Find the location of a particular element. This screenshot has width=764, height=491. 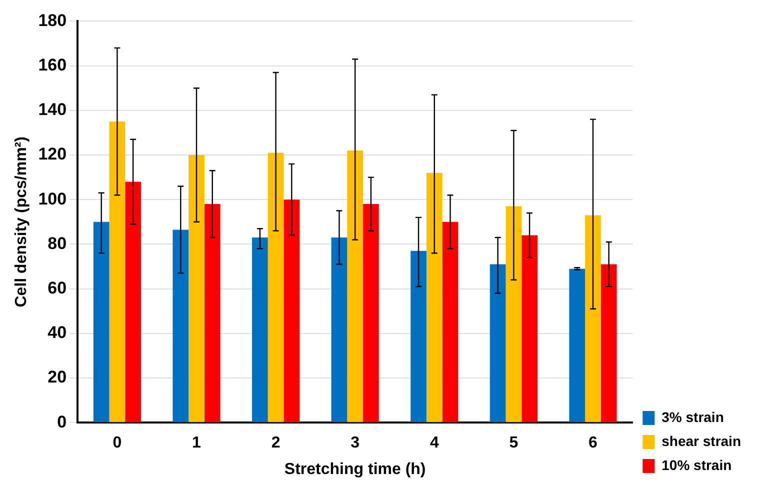

x-axis-title: Stretching time (h) is located at coordinates (355, 469).